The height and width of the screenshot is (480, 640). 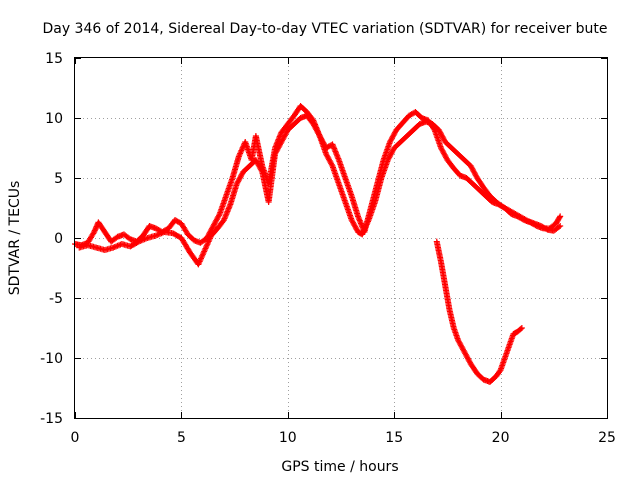 What do you see at coordinates (58, 179) in the screenshot?
I see `y-tick-label: 5` at bounding box center [58, 179].